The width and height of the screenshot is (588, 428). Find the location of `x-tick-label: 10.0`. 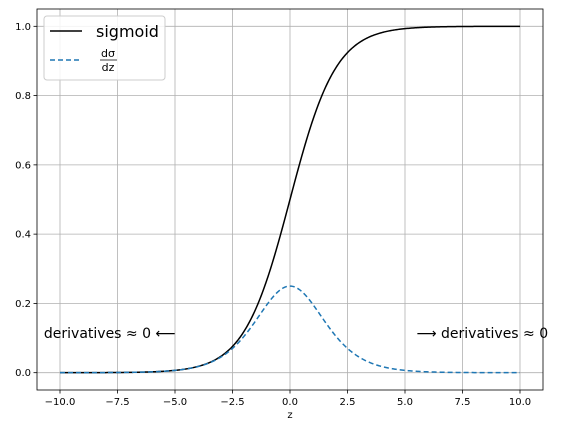

x-tick-label: 10.0 is located at coordinates (520, 402).